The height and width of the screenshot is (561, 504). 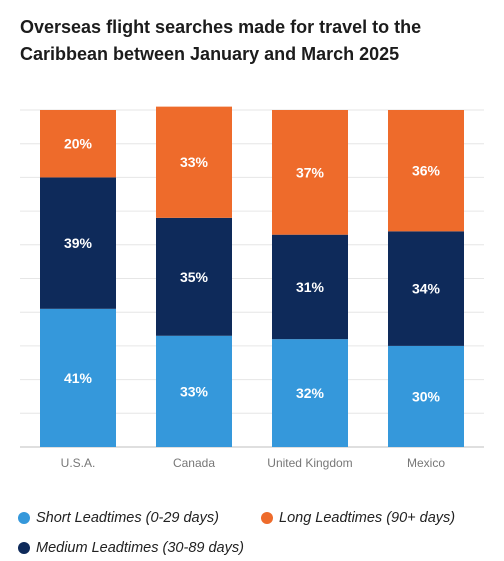 I want to click on legend-label-medium: Medium Leadtimes (30-89 days), so click(x=140, y=548).